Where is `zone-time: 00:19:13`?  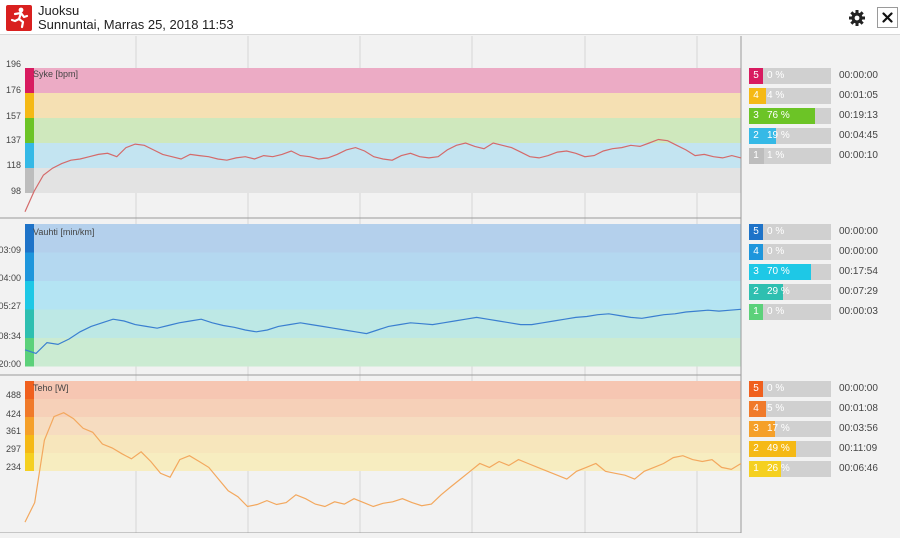 zone-time: 00:19:13 is located at coordinates (858, 115).